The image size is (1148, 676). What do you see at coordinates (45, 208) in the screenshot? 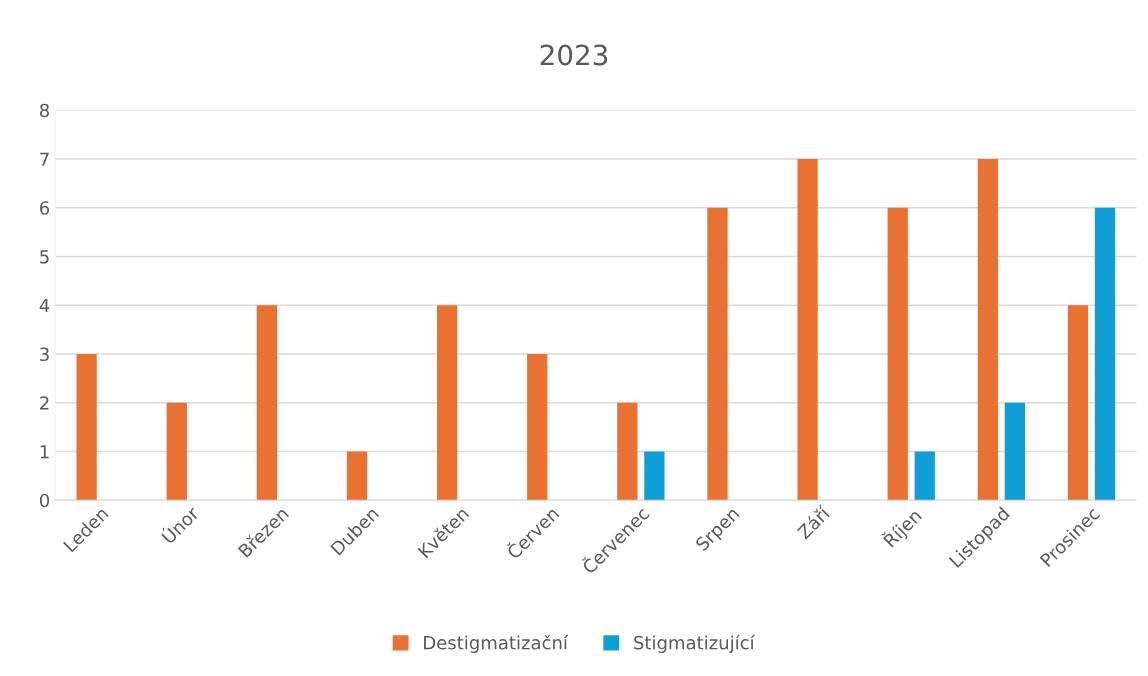
I see `y-tick-label: 6` at bounding box center [45, 208].